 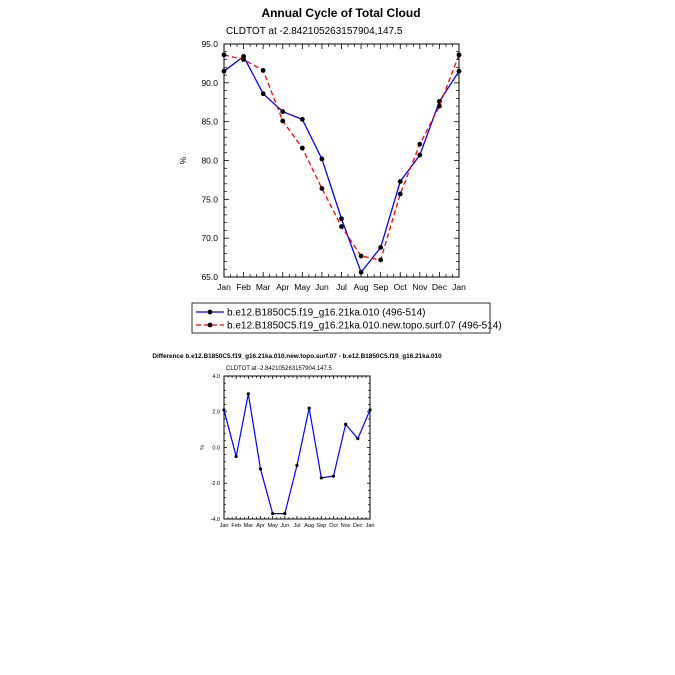 I want to click on chart1-frame, so click(x=341, y=160).